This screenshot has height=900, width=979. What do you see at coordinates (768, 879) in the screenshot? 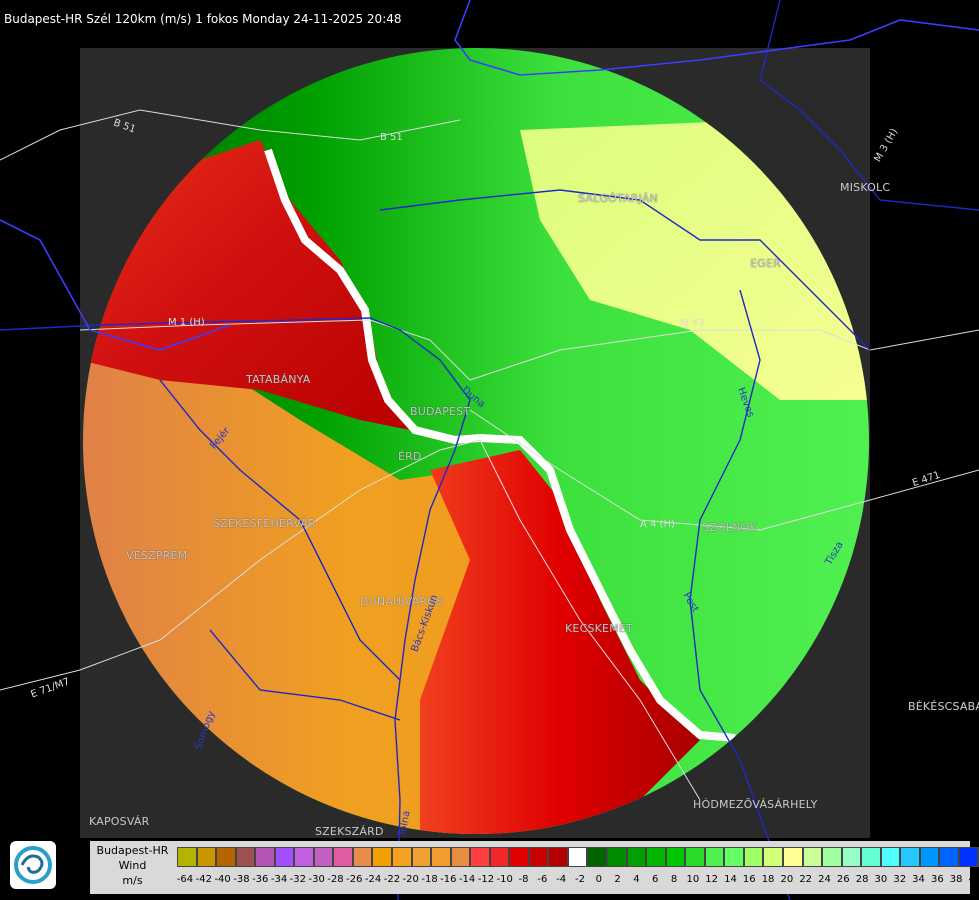
I see `legend-tick: 18` at bounding box center [768, 879].